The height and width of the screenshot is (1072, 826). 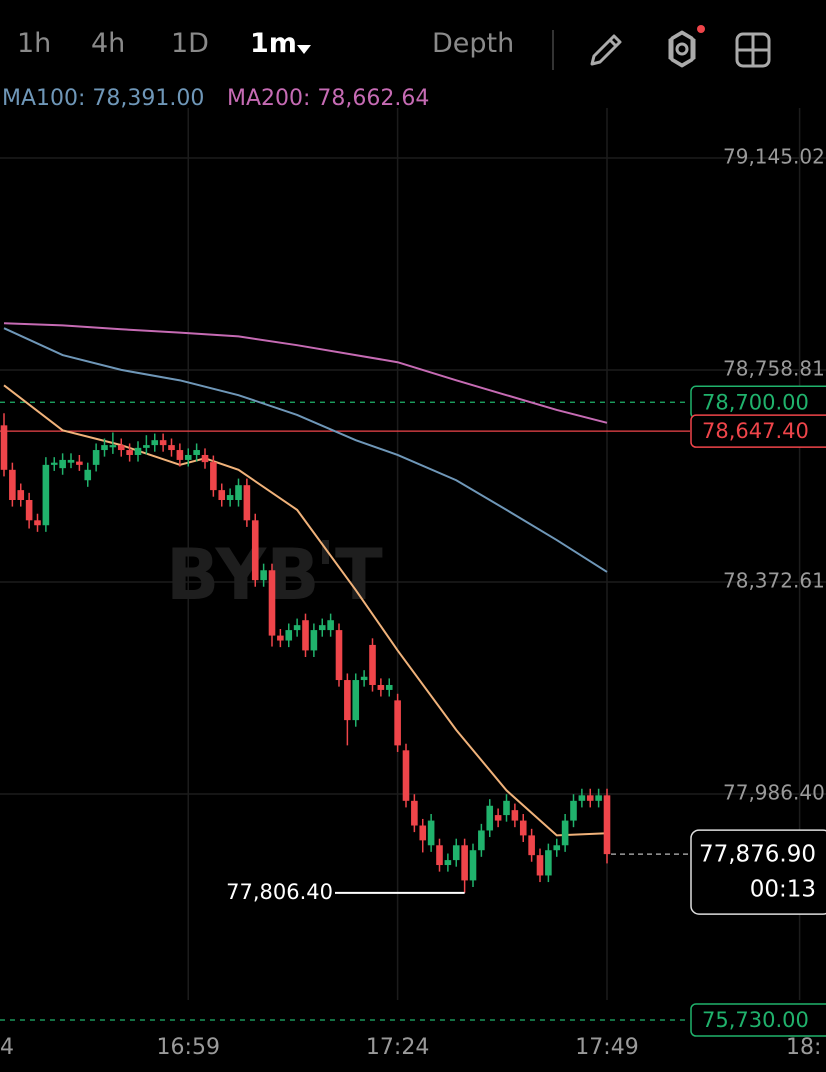 What do you see at coordinates (774, 793) in the screenshot?
I see `y-tick-label: 77,986.40` at bounding box center [774, 793].